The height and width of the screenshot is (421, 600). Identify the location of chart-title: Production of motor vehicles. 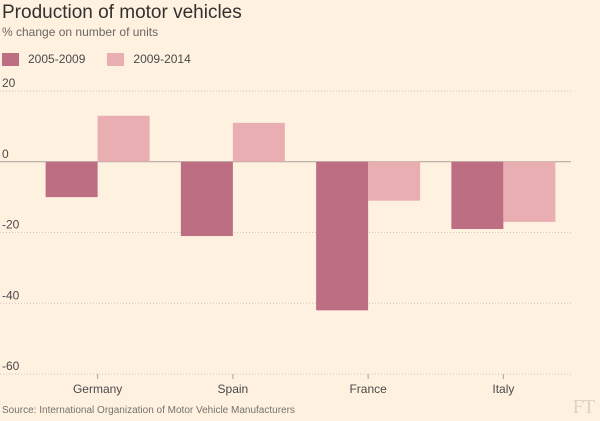
(122, 12).